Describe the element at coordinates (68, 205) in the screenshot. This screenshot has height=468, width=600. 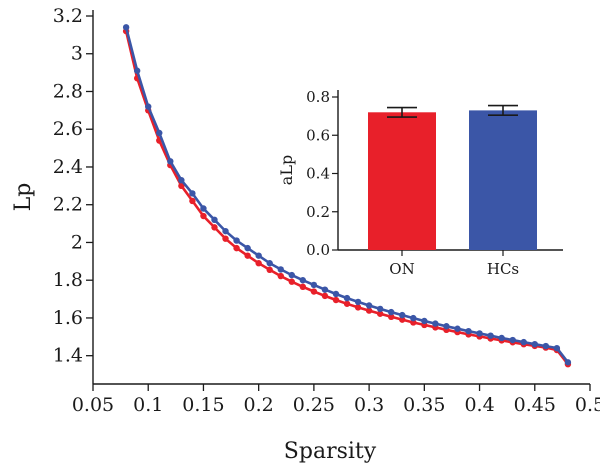
I see `y-tick-label: 2.2` at that location.